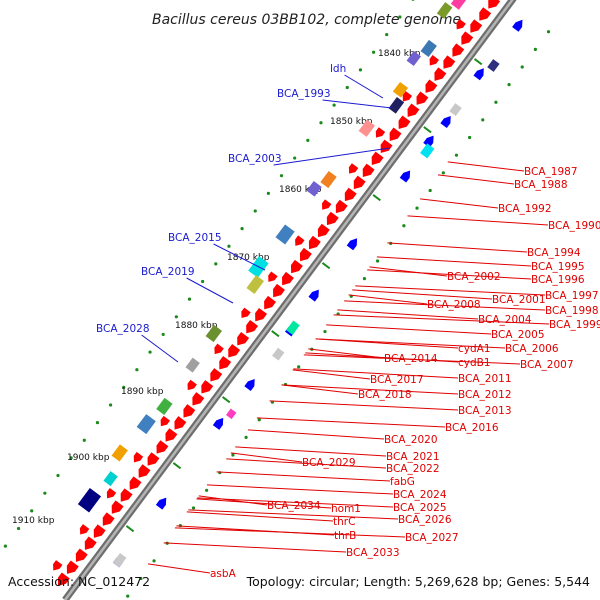 The image size is (600, 600). Describe the element at coordinates (572, 311) in the screenshot. I see `inner-gene-label: BCA_1998` at that location.